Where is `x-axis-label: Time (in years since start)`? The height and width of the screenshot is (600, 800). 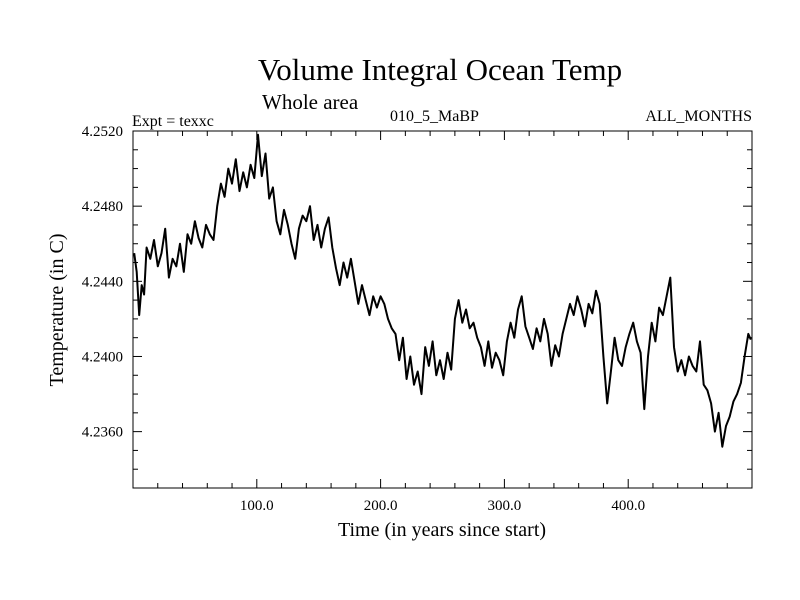 x-axis-label: Time (in years since start) is located at coordinates (442, 530).